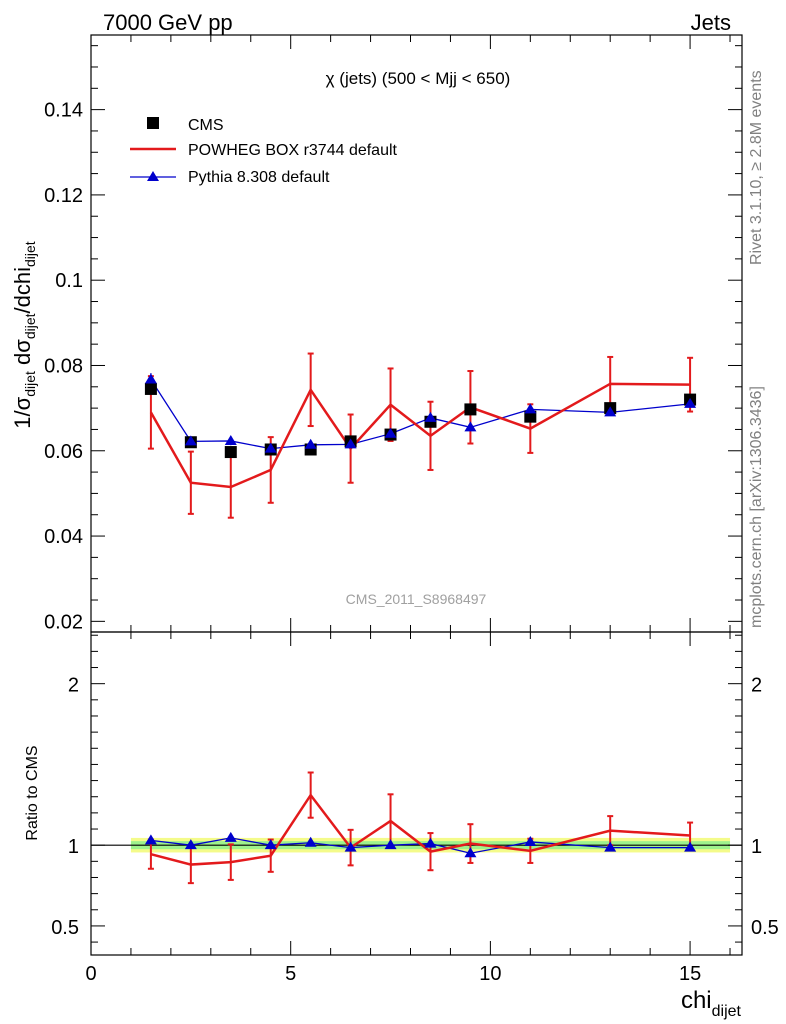 The width and height of the screenshot is (786, 1024). What do you see at coordinates (206, 125) in the screenshot?
I see `legend-cms-label: CMS` at bounding box center [206, 125].